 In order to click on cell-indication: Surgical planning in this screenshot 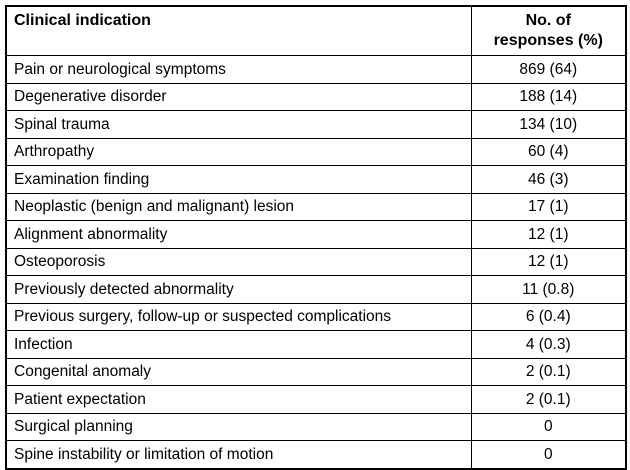, I will do `click(238, 426)`.